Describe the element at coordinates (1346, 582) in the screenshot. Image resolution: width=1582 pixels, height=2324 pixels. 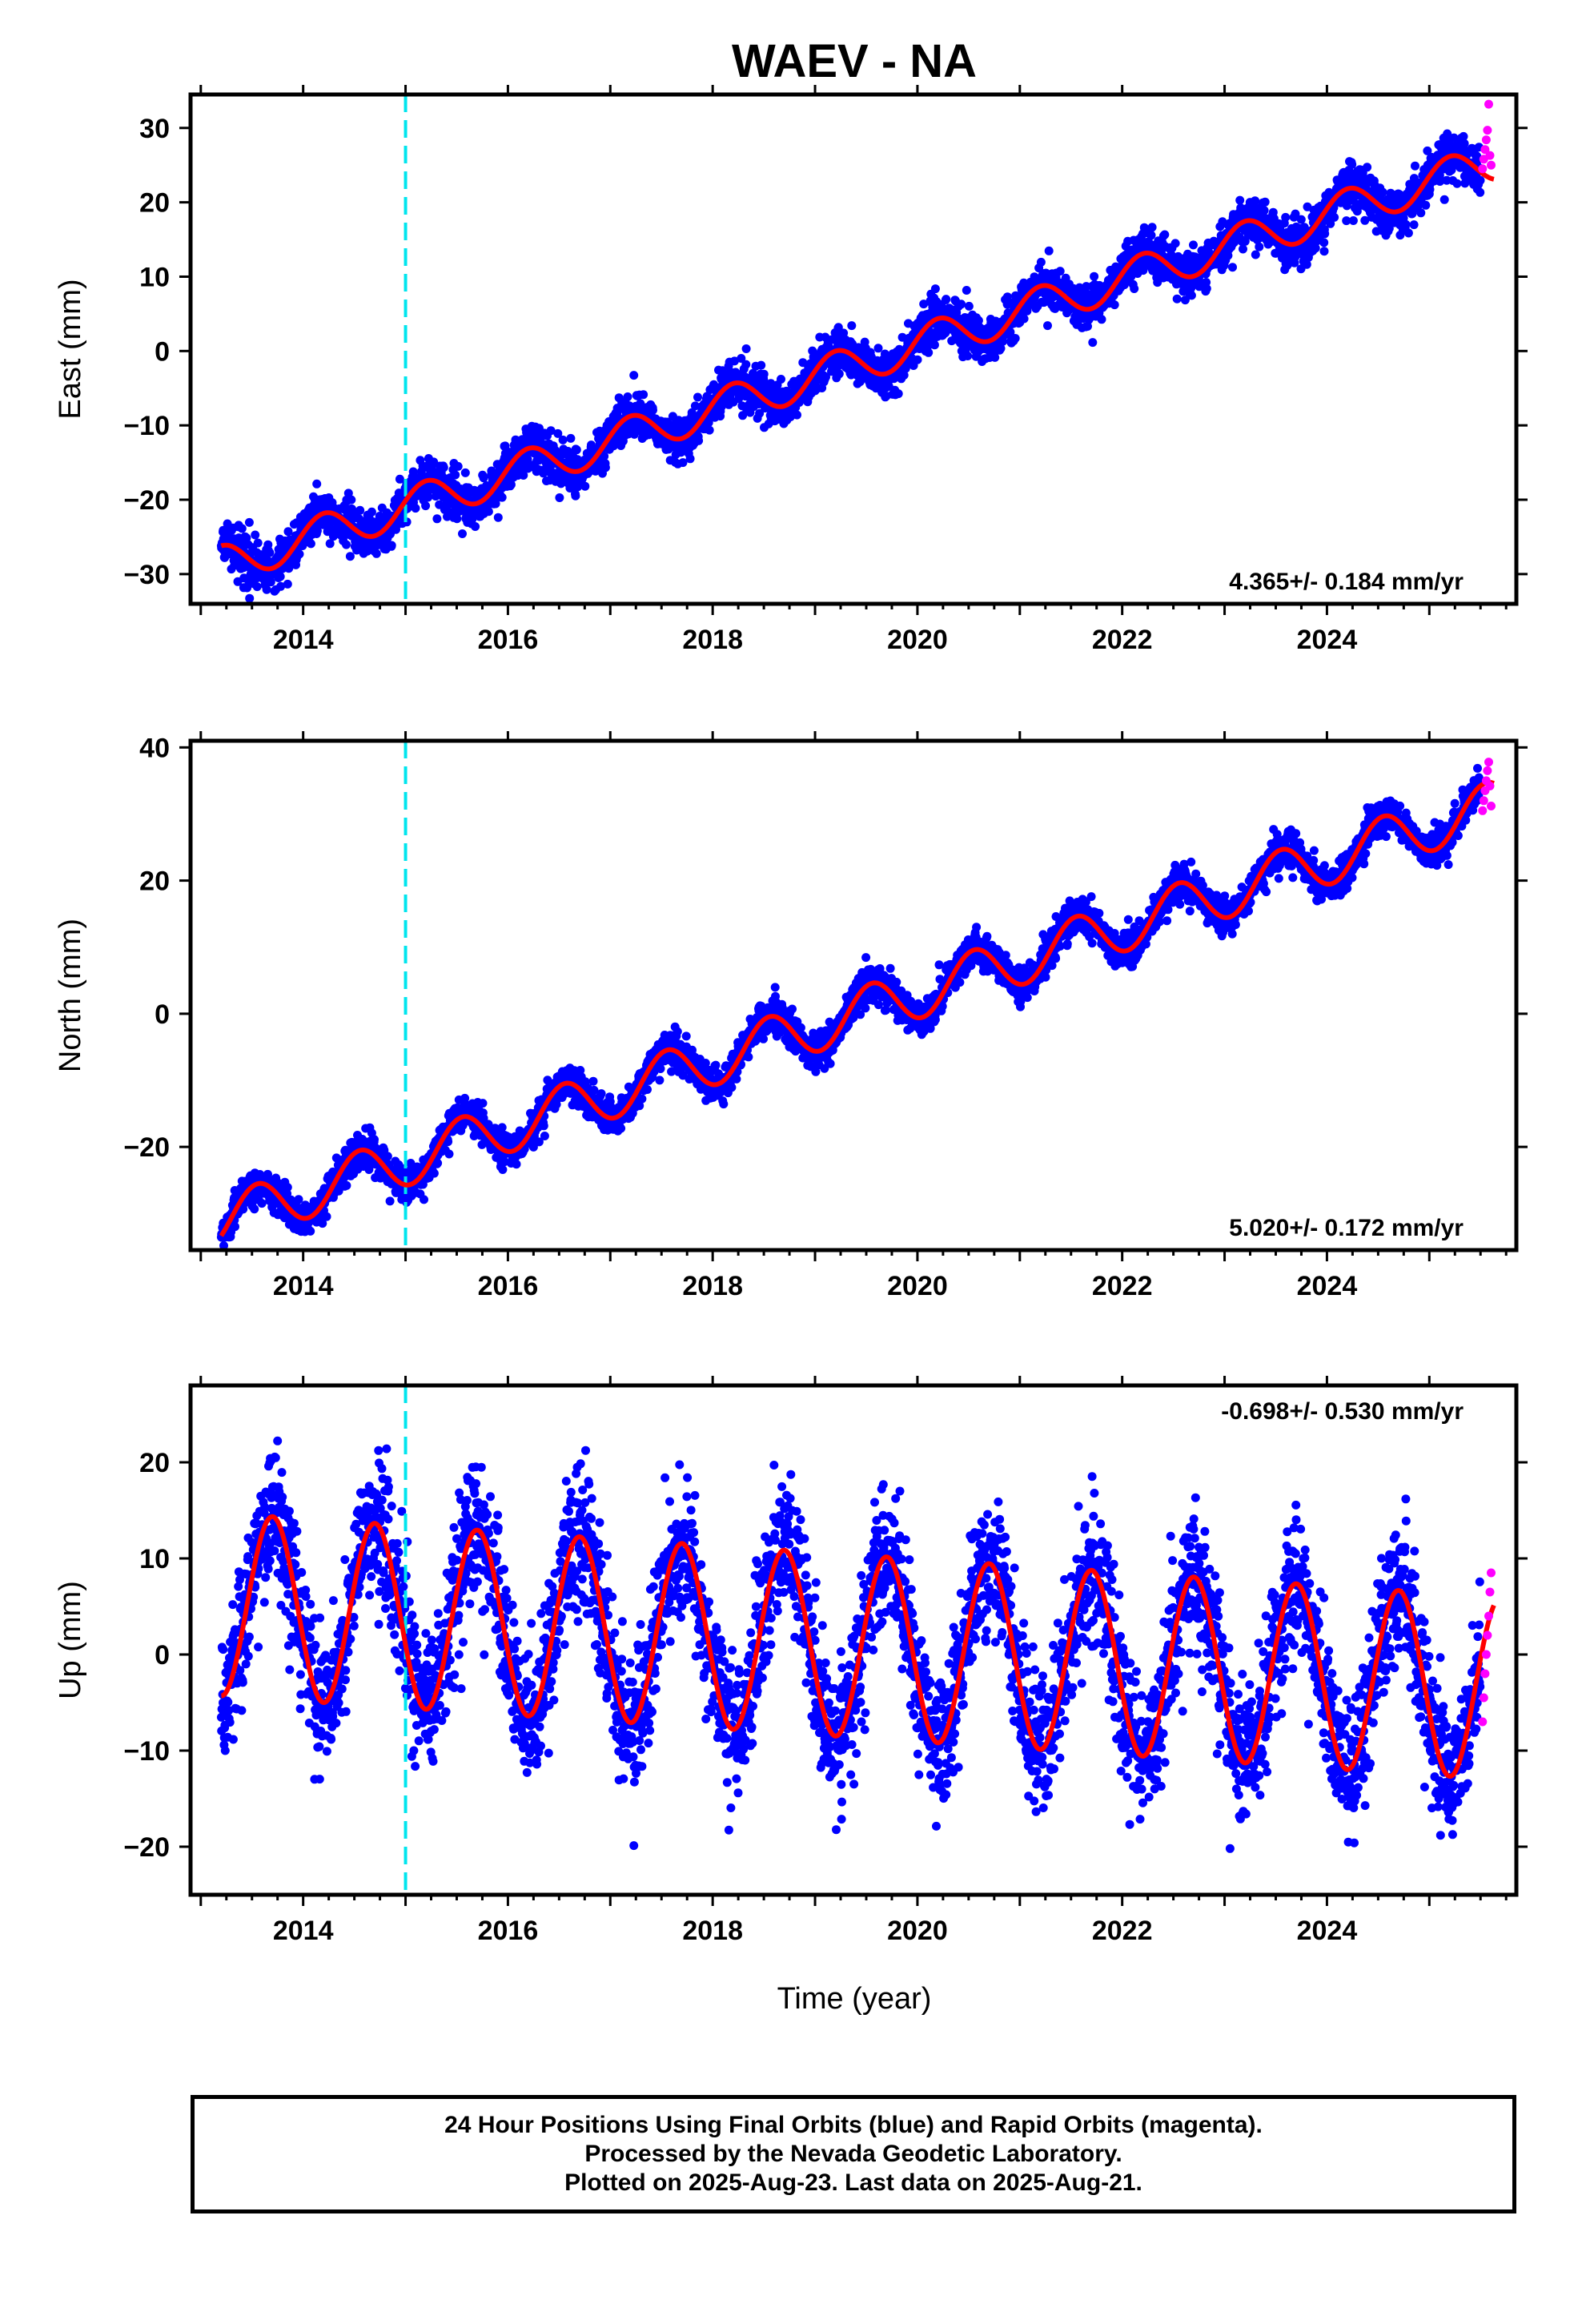
I see `velocity-annotation: 4.365+/- 0.184 mm/yr` at that location.